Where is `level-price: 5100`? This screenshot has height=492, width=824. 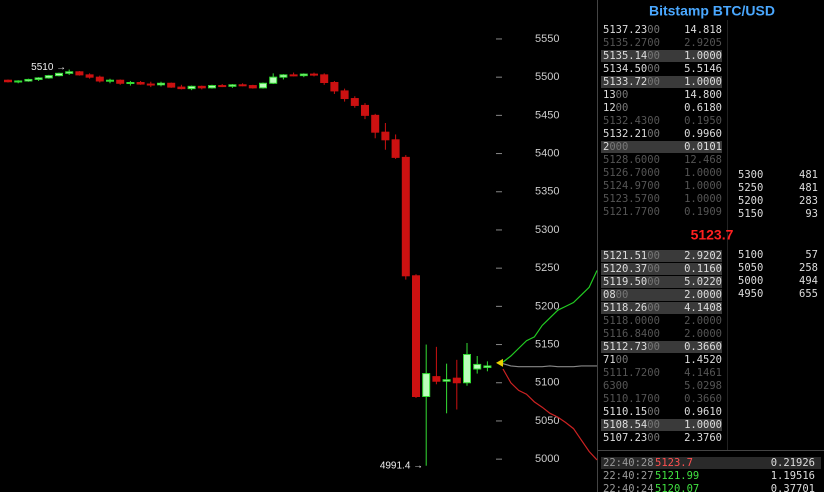 level-price: 5100 is located at coordinates (750, 255).